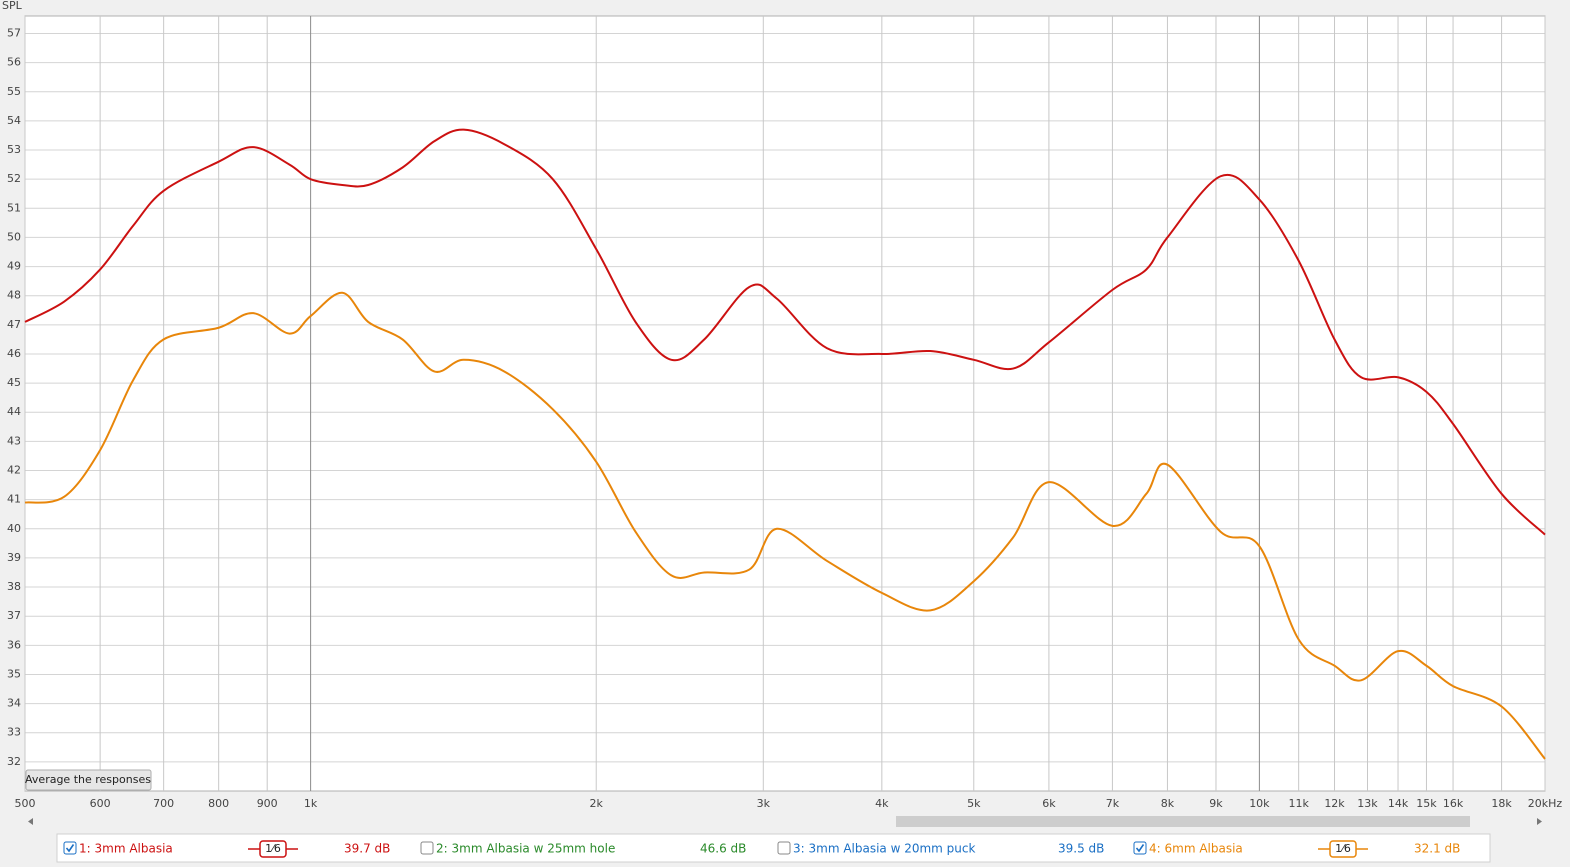  What do you see at coordinates (723, 849) in the screenshot?
I see `legend-level: 46.6 dB` at bounding box center [723, 849].